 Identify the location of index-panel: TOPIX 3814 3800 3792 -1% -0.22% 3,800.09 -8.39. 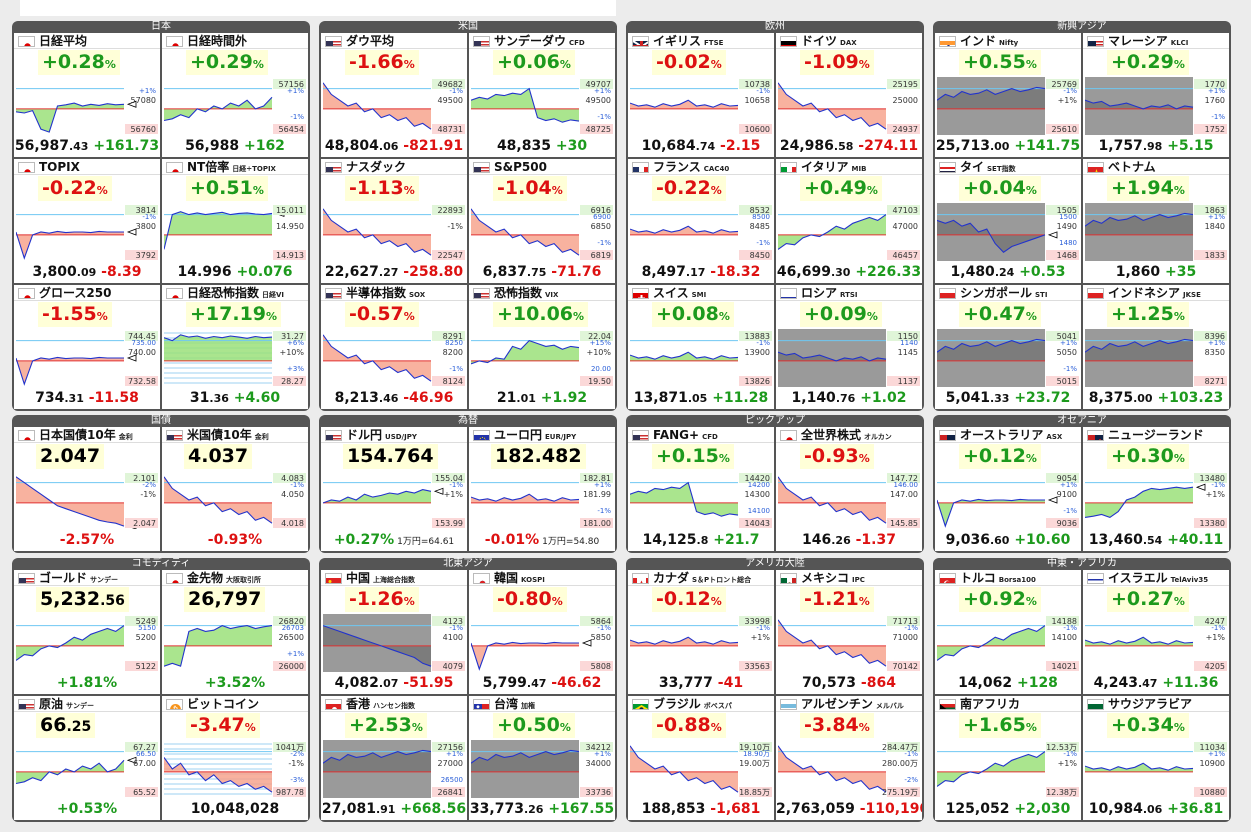
(87, 221).